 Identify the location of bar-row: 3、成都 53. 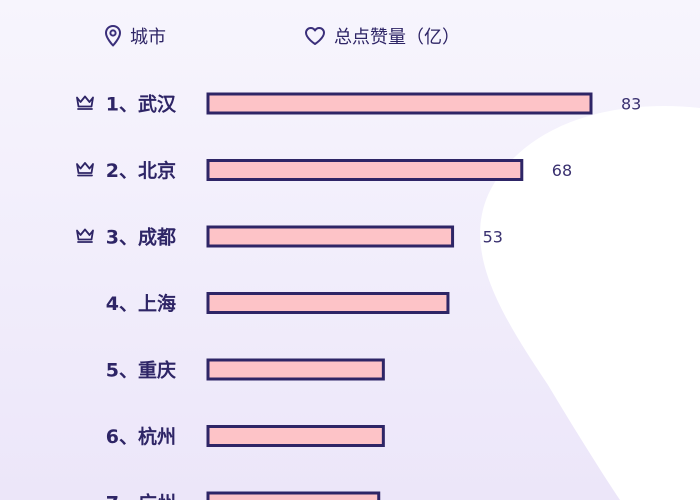
(289, 237).